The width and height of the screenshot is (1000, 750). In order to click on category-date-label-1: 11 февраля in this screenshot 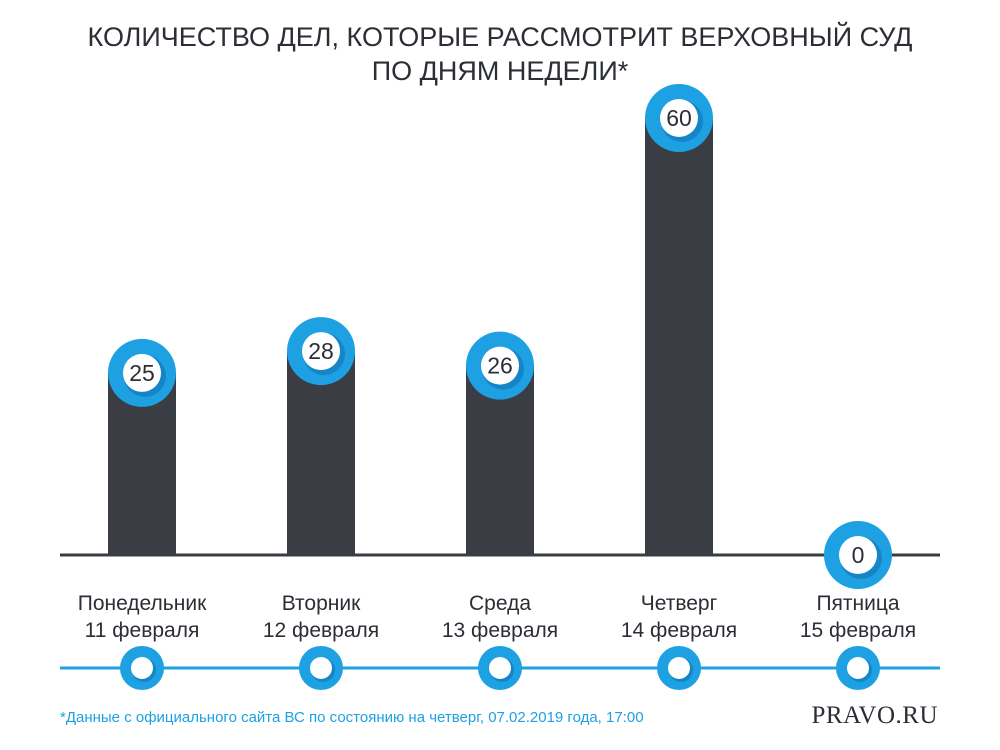, I will do `click(142, 630)`.